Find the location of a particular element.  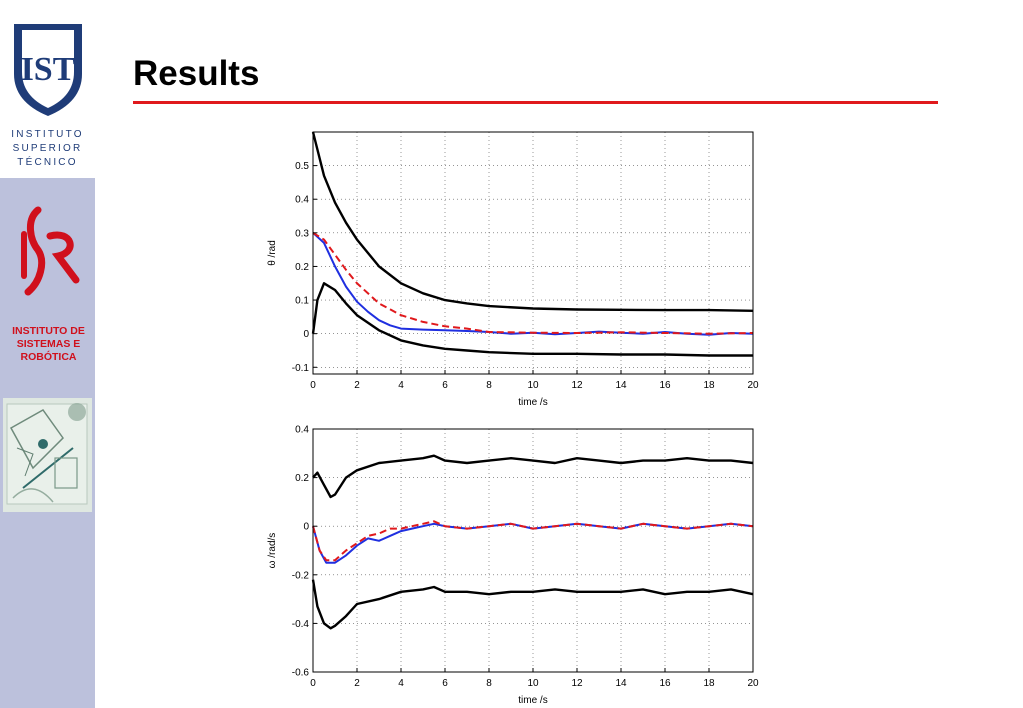

theta-x-tick-label: 14 is located at coordinates (621, 385).